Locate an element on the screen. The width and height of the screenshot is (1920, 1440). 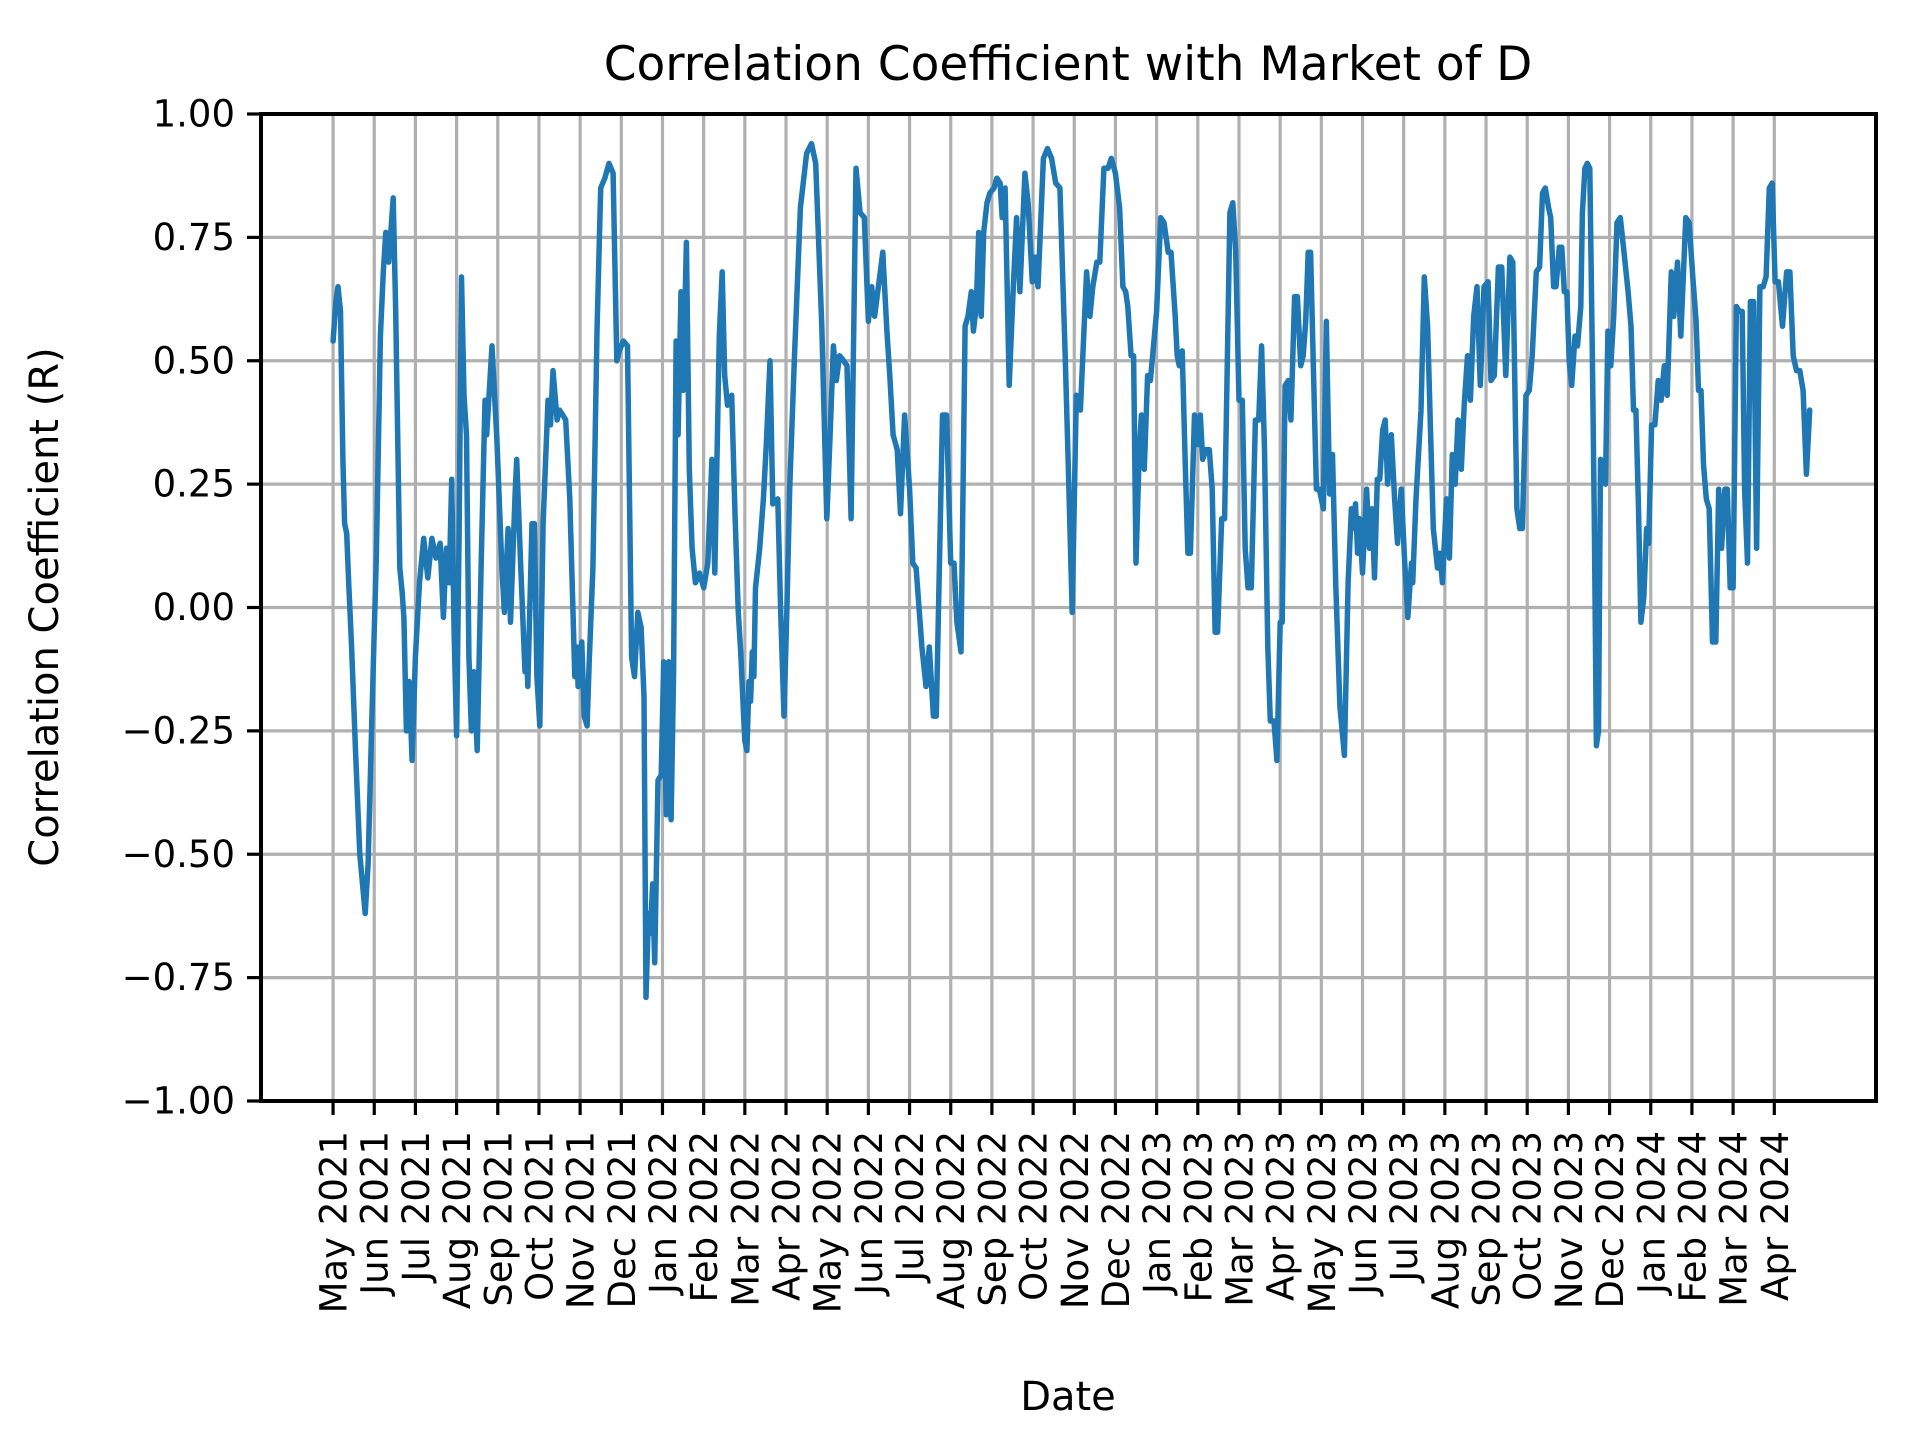
x-tick-label: Apr 2023 is located at coordinates (1281, 1216).